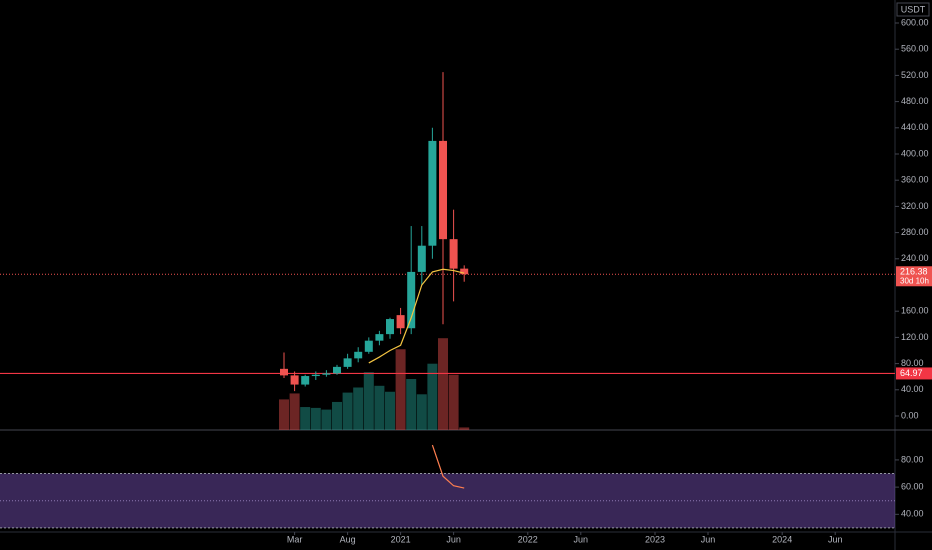  I want to click on x-tick-label: Aug, so click(348, 539).